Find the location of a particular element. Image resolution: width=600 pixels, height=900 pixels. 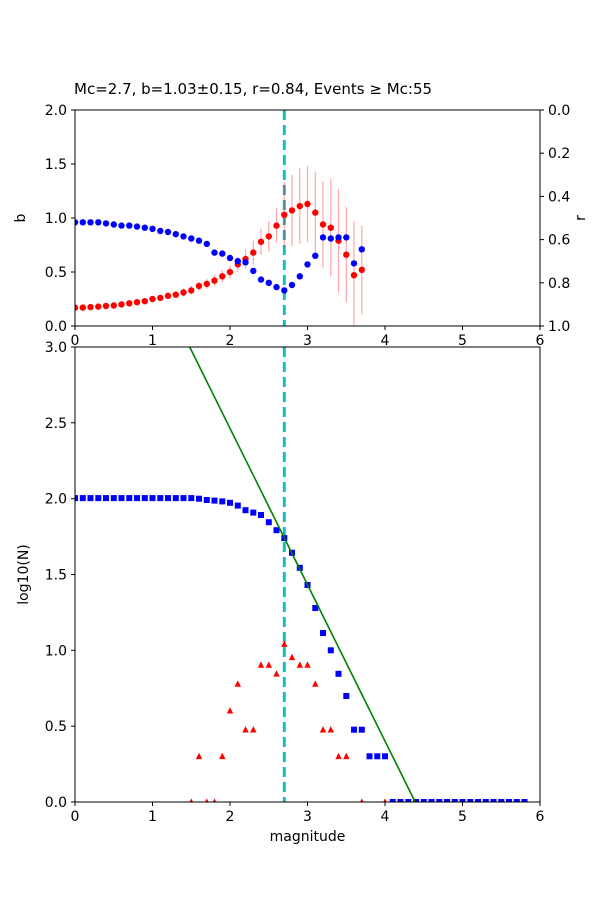

x-tick-label: 1 is located at coordinates (152, 341).